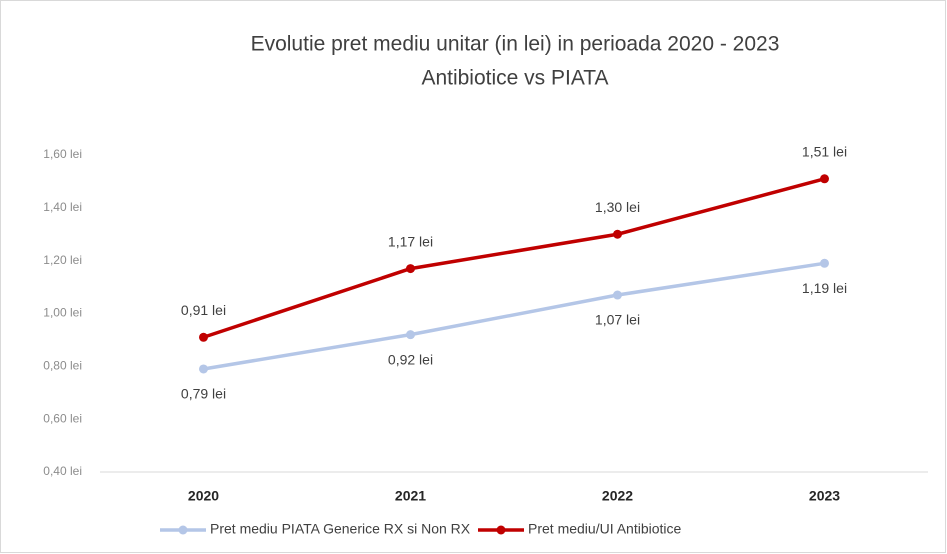 This screenshot has height=554, width=947. I want to click on data-label: 0,79 lei, so click(203, 394).